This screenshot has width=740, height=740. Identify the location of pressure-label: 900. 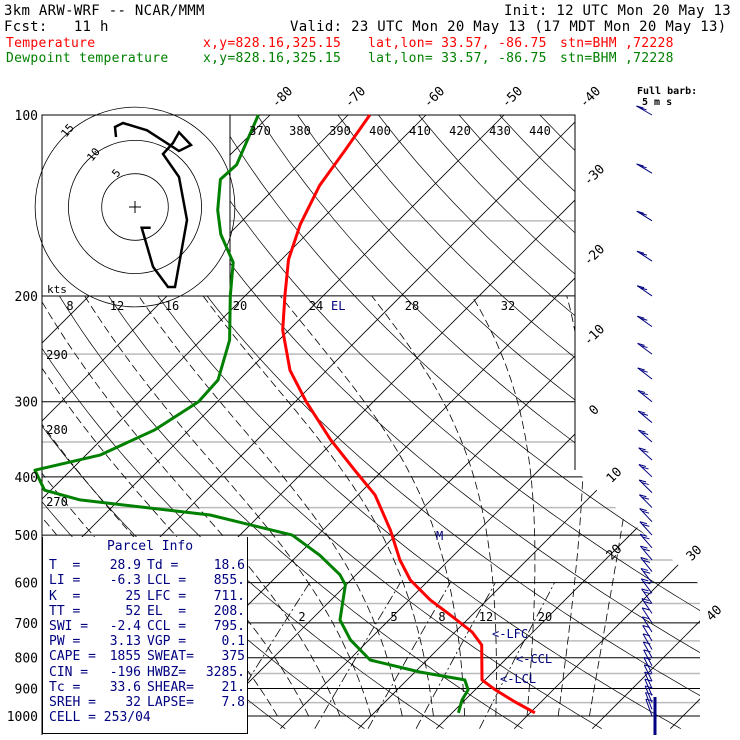
(26, 689).